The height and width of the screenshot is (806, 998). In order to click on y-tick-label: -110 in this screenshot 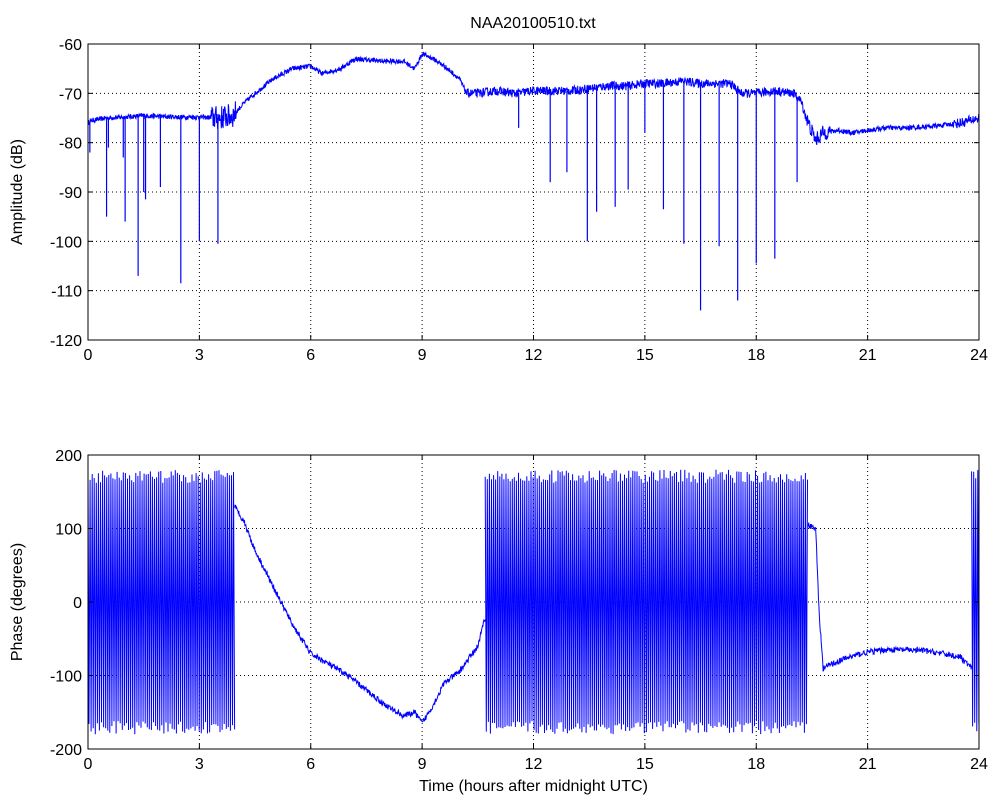, I will do `click(66, 292)`.